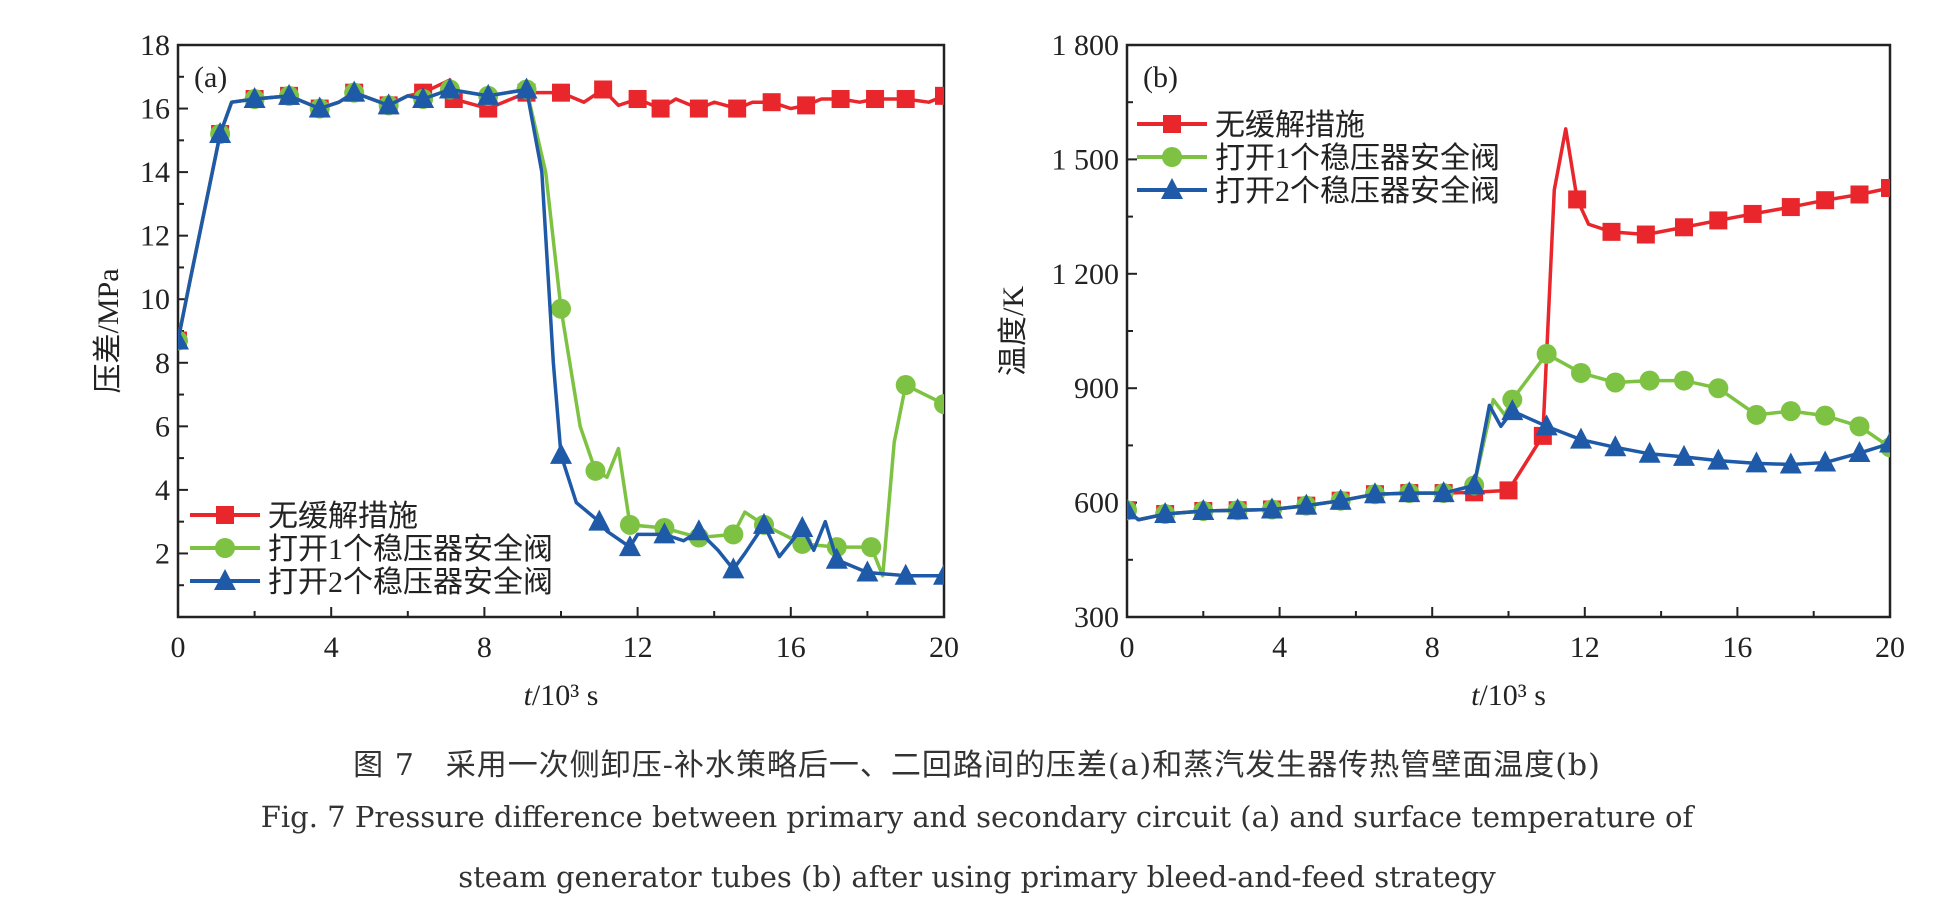  Describe the element at coordinates (155, 172) in the screenshot. I see `y-tick-label: 14` at that location.